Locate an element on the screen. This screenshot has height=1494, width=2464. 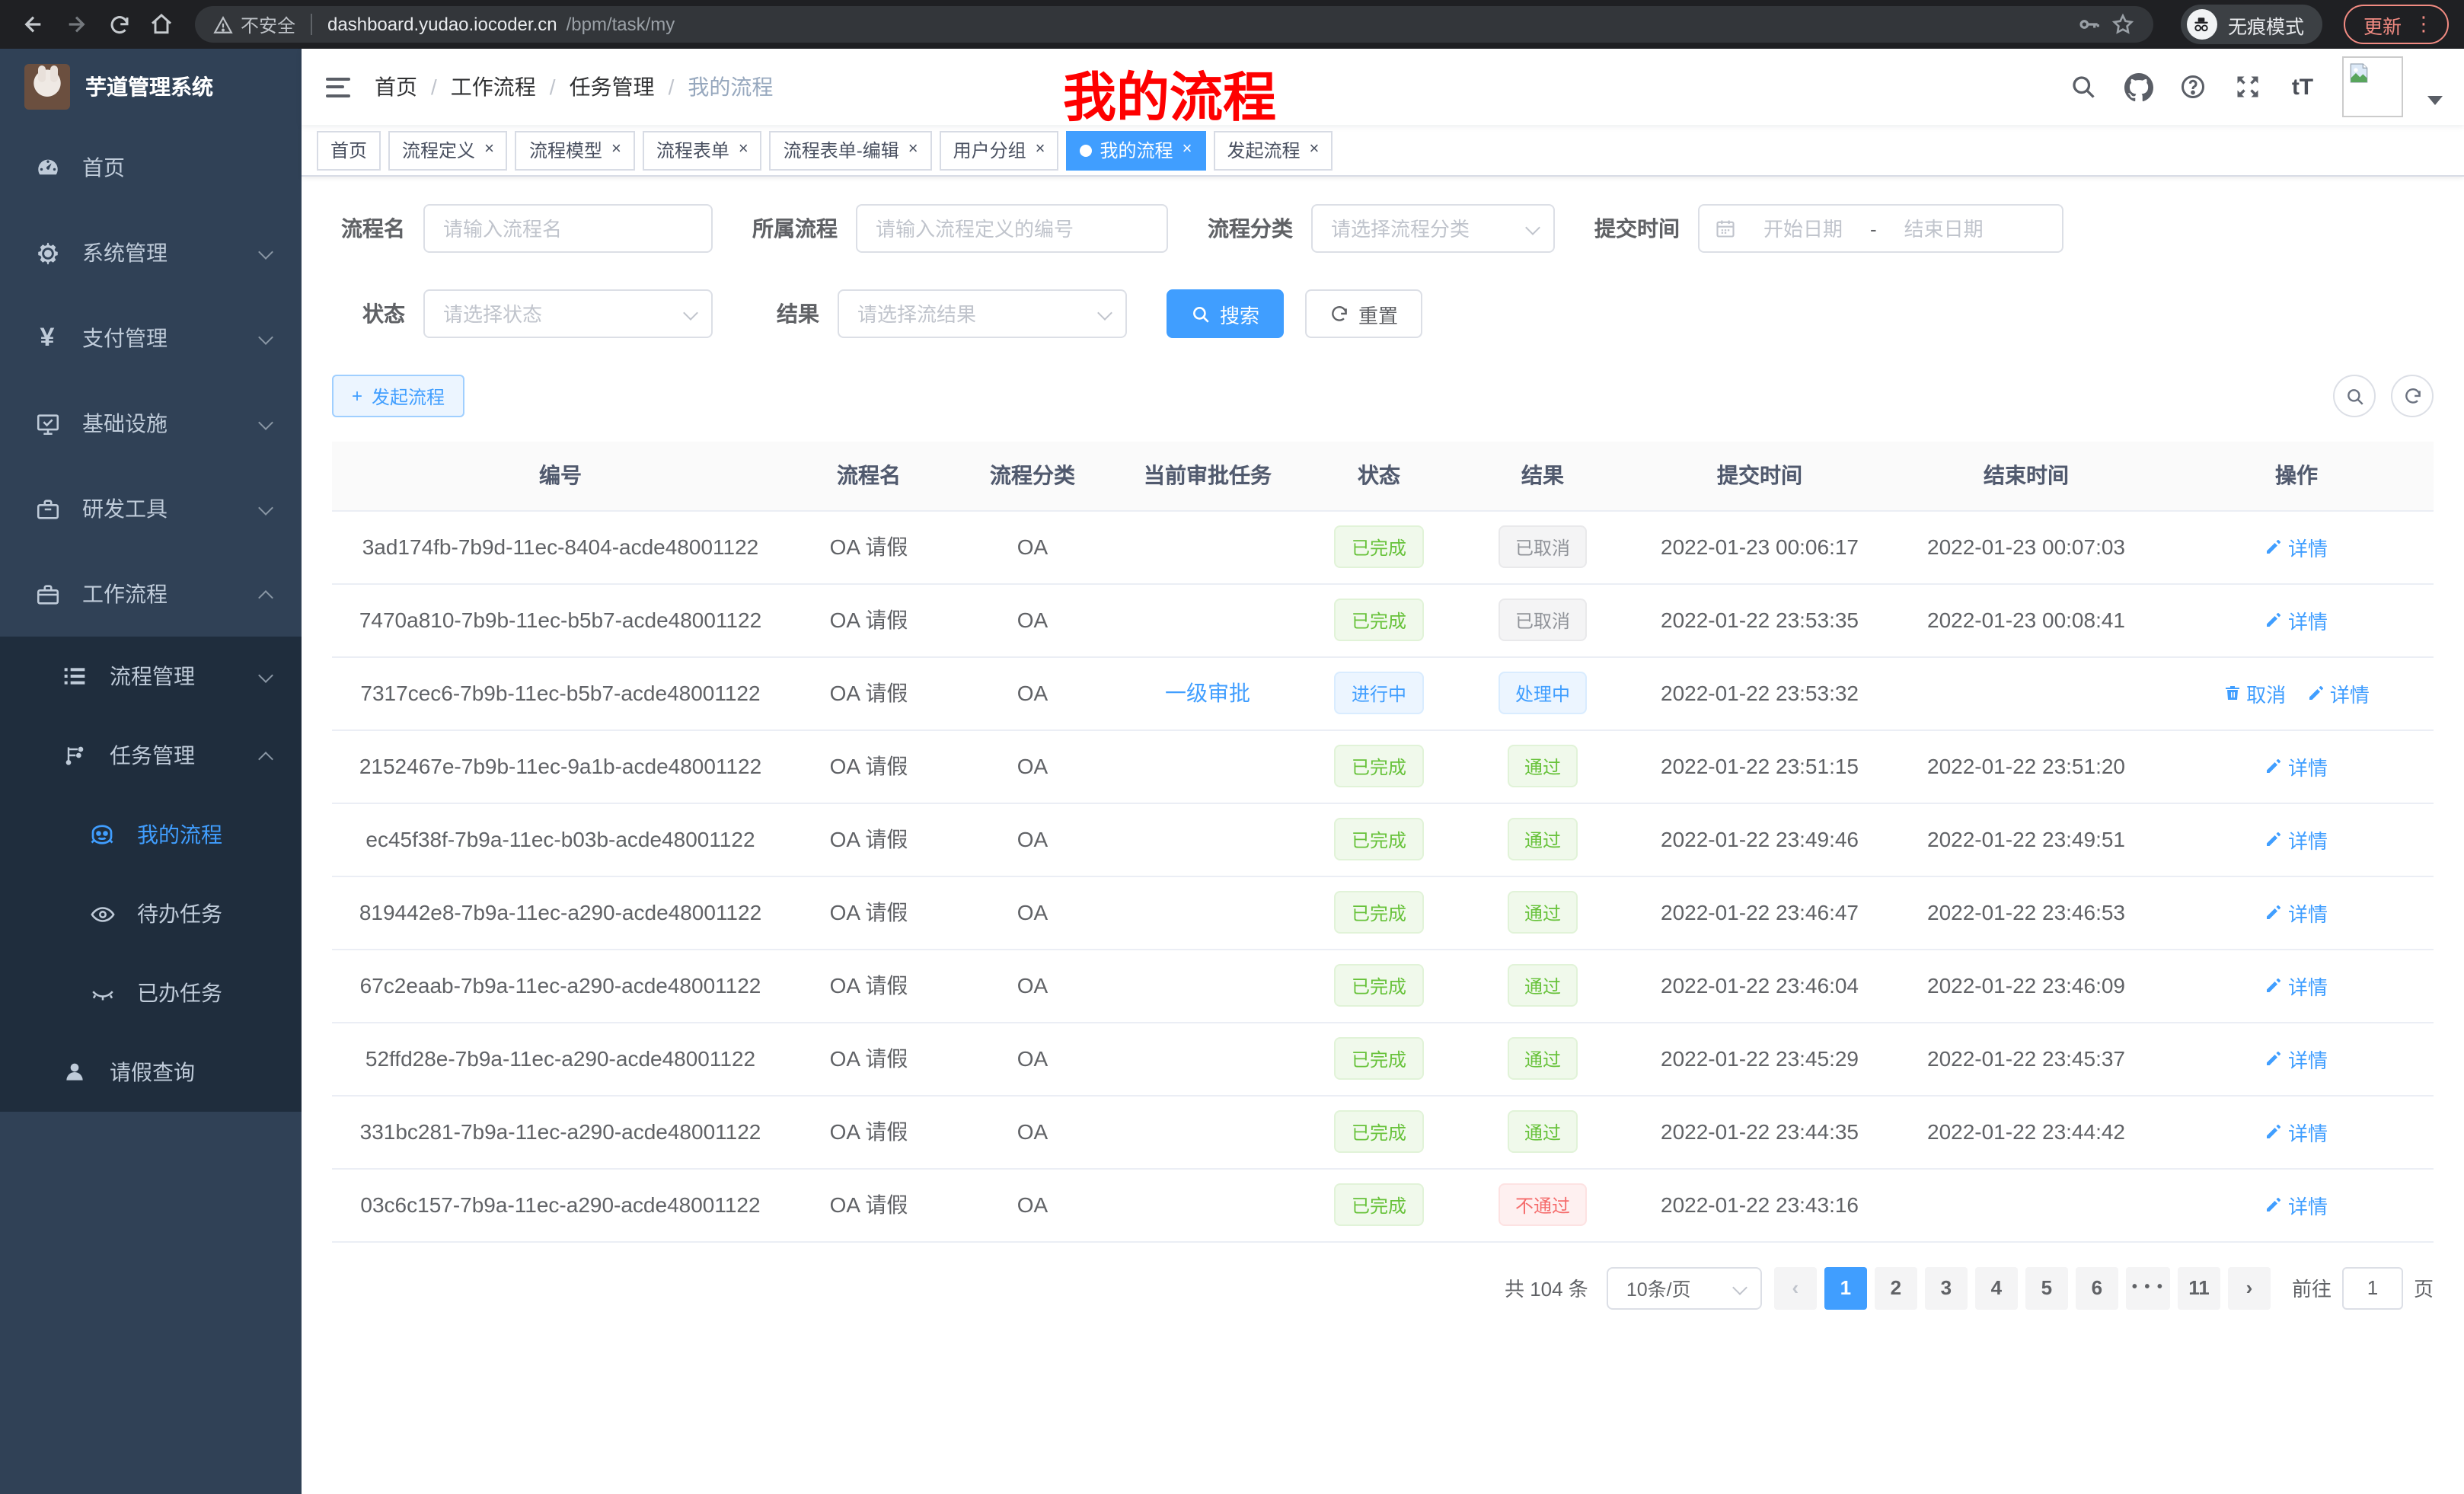
browser-forward-icon is located at coordinates (76, 24).